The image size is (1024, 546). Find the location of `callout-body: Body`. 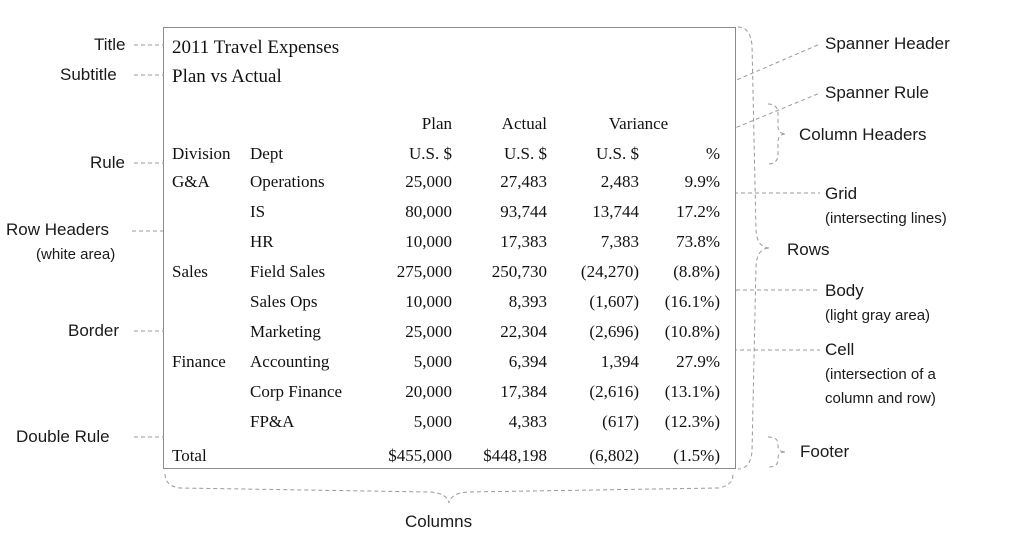

callout-body: Body is located at coordinates (844, 290).